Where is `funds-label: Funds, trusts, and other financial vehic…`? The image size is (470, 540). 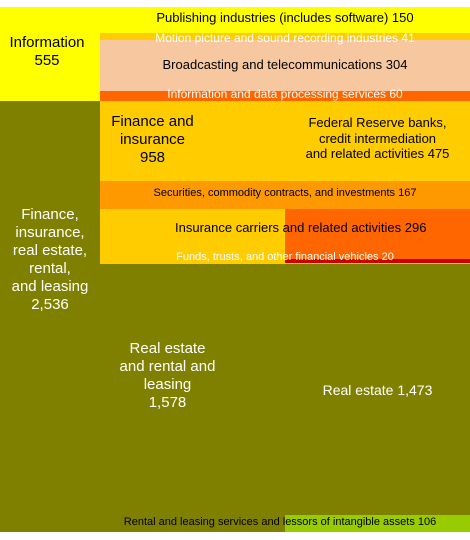
funds-label: Funds, trusts, and other financial vehic… is located at coordinates (285, 257).